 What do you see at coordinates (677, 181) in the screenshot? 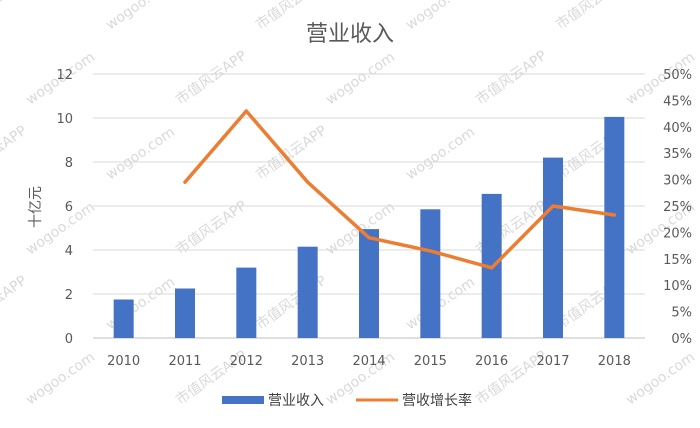
I see `y2-tick-label: 30%` at bounding box center [677, 181].